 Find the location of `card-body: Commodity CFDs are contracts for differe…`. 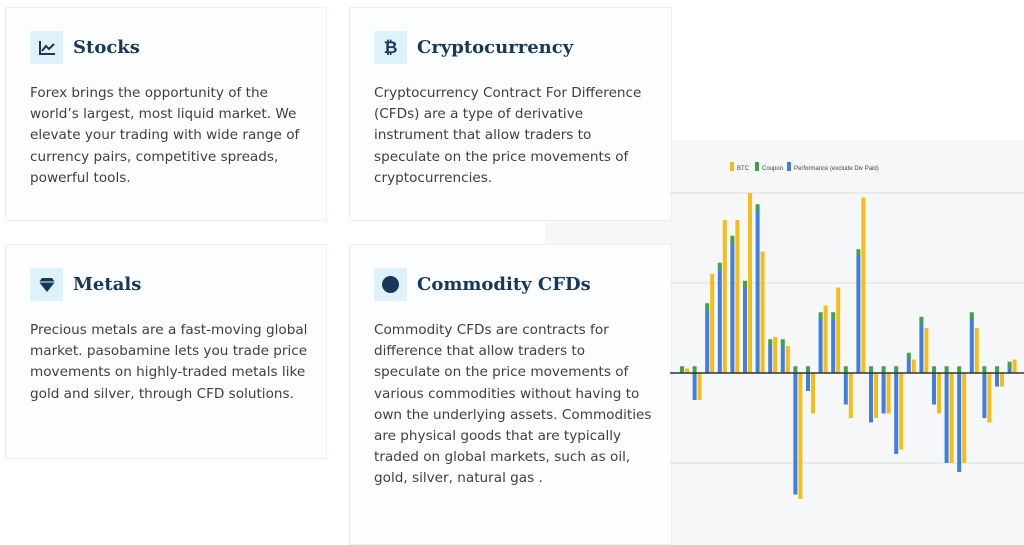

card-body: Commodity CFDs are contracts for differe… is located at coordinates (513, 404).